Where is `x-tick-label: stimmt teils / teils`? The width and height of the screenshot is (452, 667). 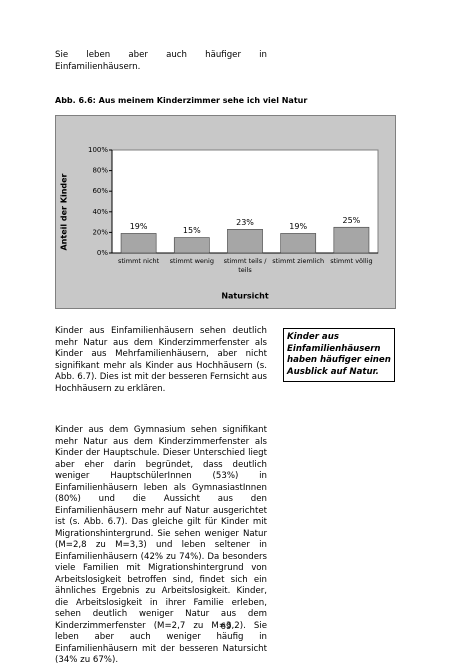
x-tick-label: stimmt teils / teils is located at coordinates (245, 265).